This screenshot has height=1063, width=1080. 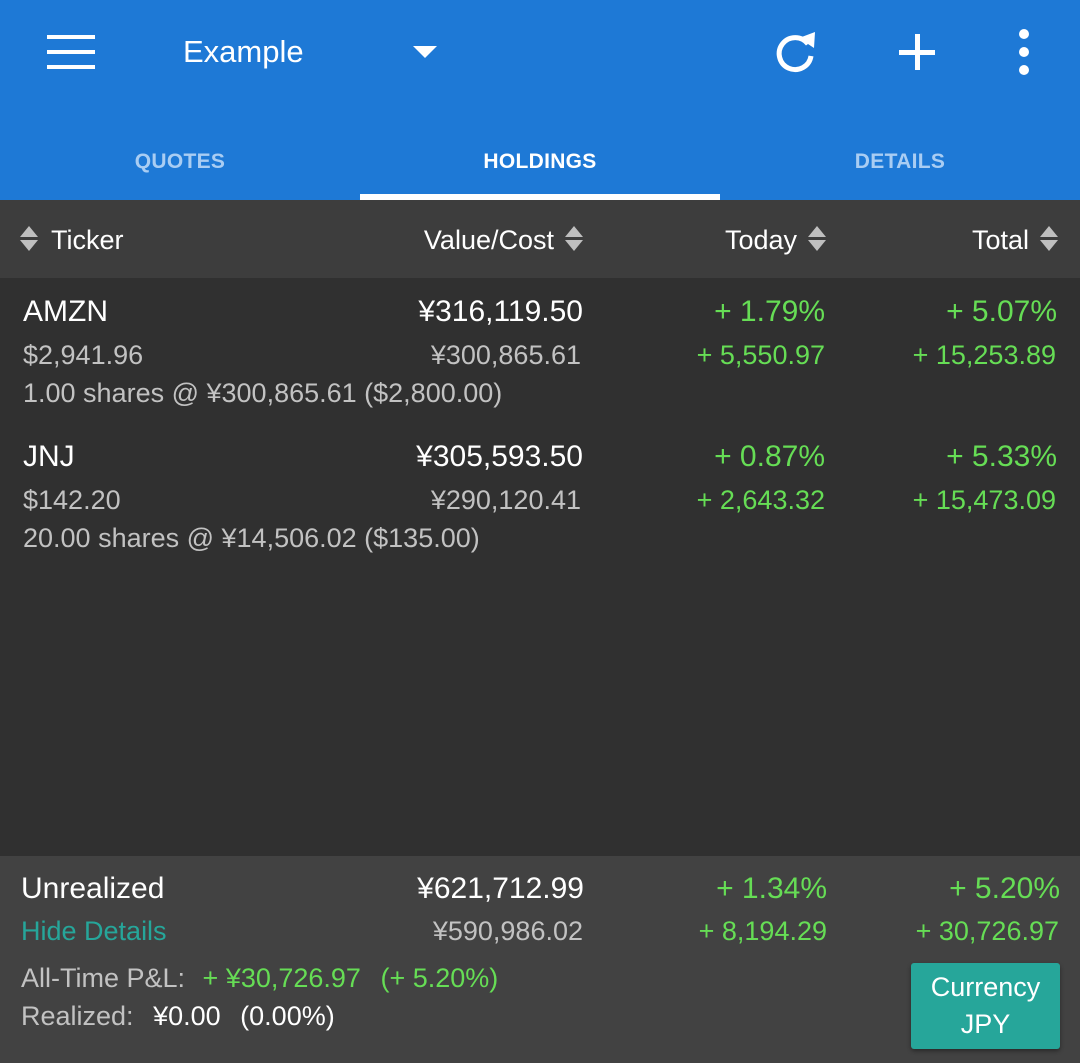 I want to click on ticker-symbol: AMZN, so click(x=65, y=311).